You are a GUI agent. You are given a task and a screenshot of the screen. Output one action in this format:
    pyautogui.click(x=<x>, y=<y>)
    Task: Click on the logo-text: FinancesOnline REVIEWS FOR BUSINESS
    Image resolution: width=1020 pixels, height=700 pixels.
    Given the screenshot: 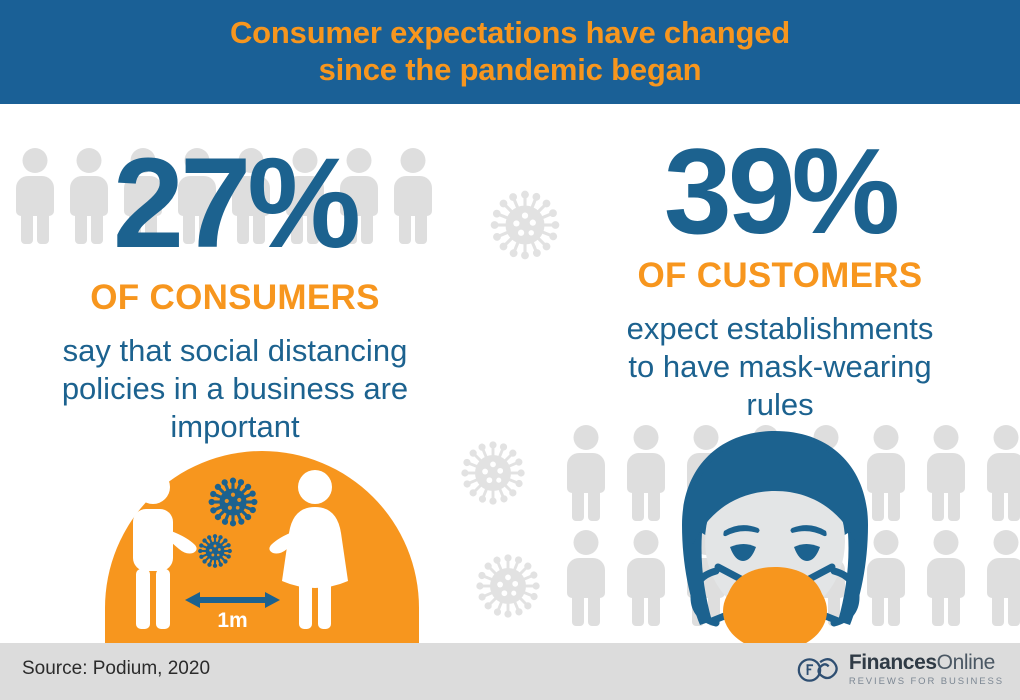 What is the action you would take?
    pyautogui.click(x=926, y=669)
    